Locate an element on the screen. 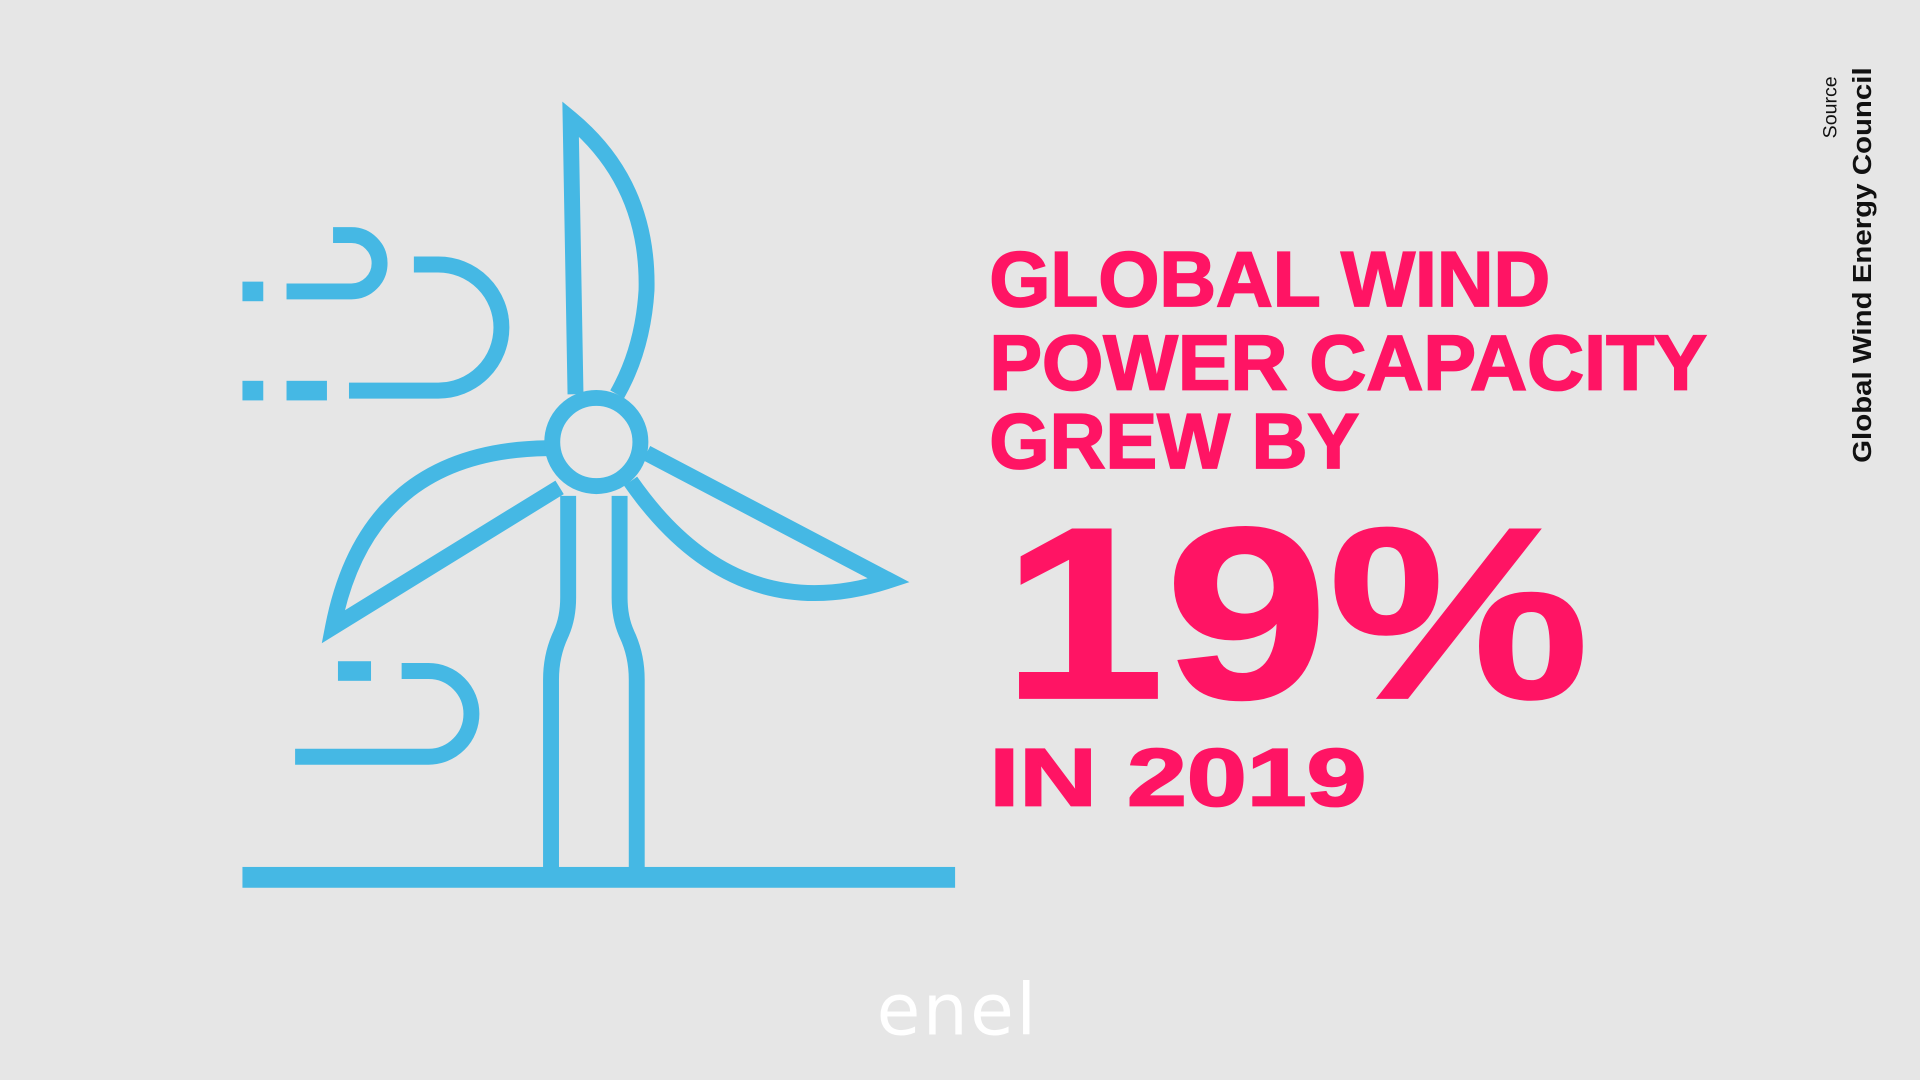 This screenshot has height=1080, width=1920. tower-right is located at coordinates (628, 681).